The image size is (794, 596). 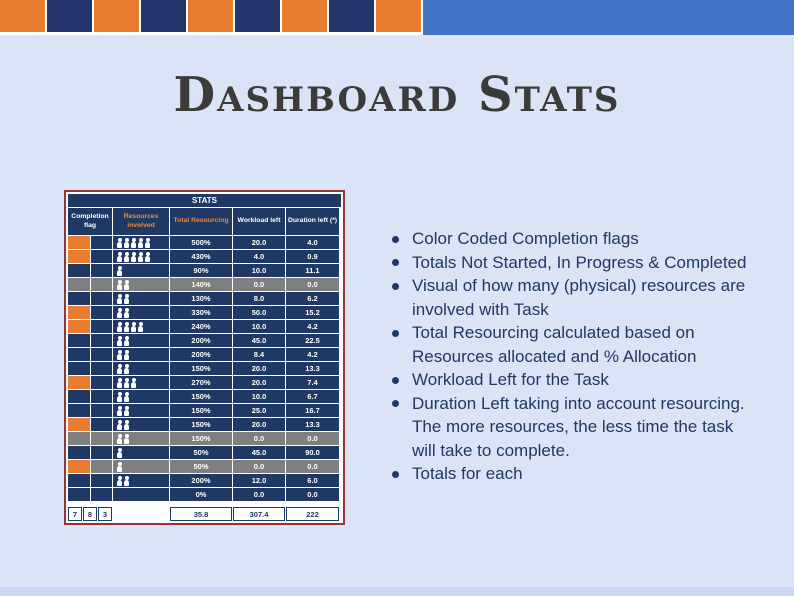 I want to click on totals-spacer, so click(x=141, y=514).